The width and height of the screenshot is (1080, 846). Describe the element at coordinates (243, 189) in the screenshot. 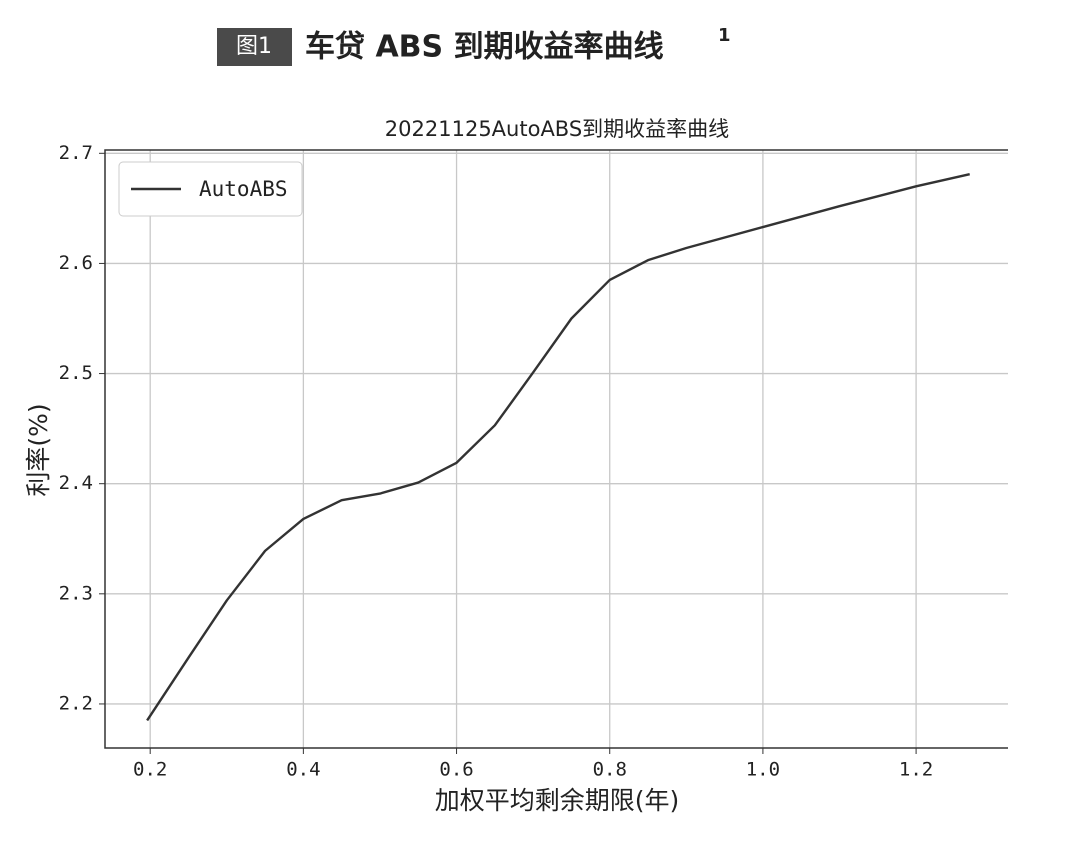

I see `legend-label: AutoABS` at that location.